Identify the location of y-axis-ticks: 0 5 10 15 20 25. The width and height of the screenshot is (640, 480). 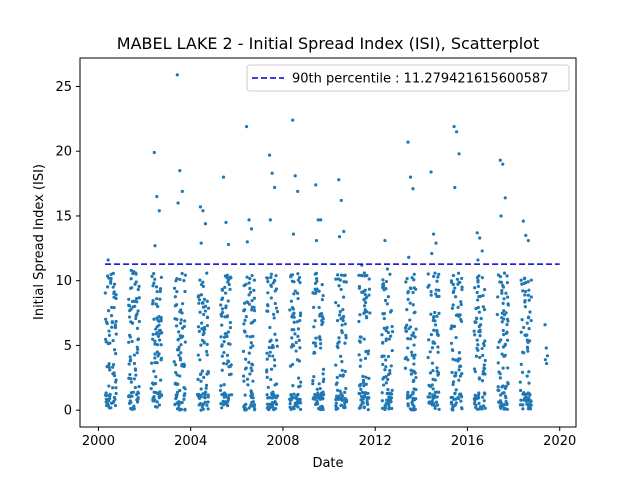
(67, 249).